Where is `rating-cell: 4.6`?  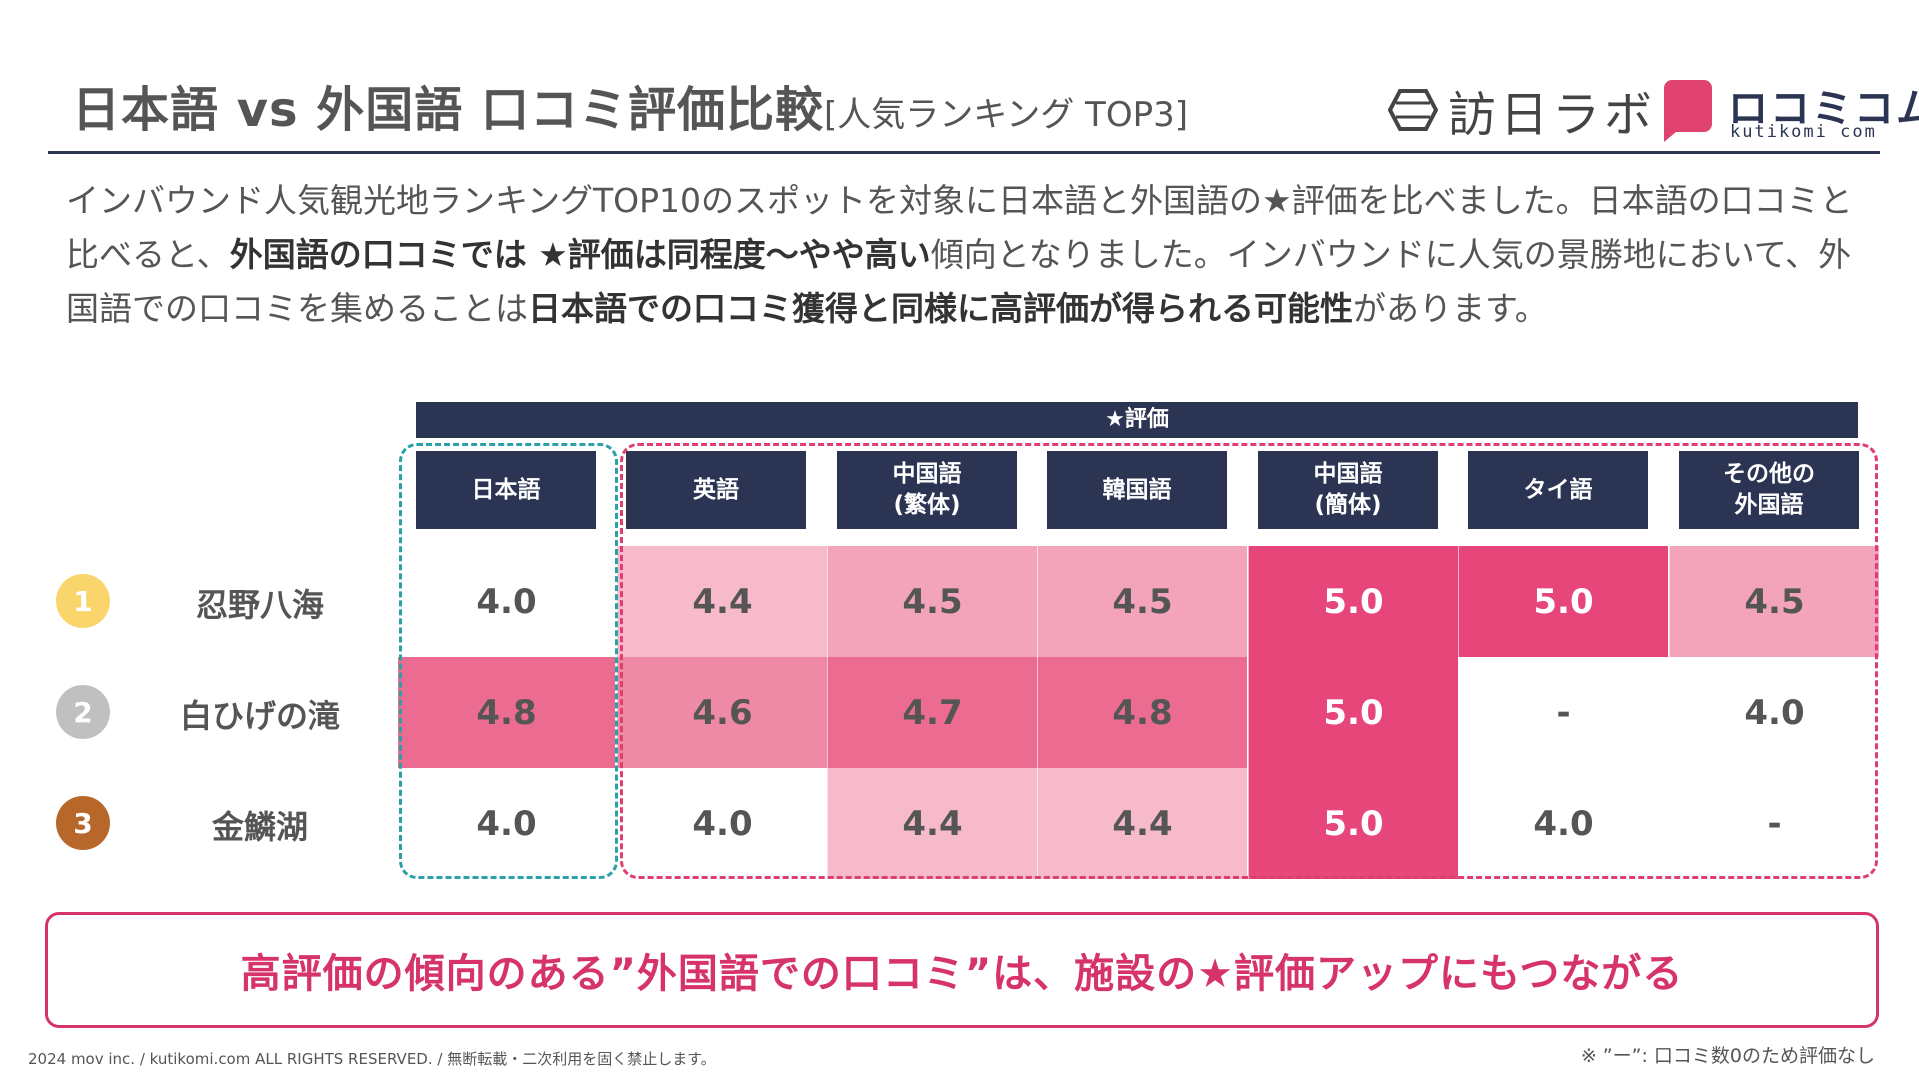 rating-cell: 4.6 is located at coordinates (722, 712).